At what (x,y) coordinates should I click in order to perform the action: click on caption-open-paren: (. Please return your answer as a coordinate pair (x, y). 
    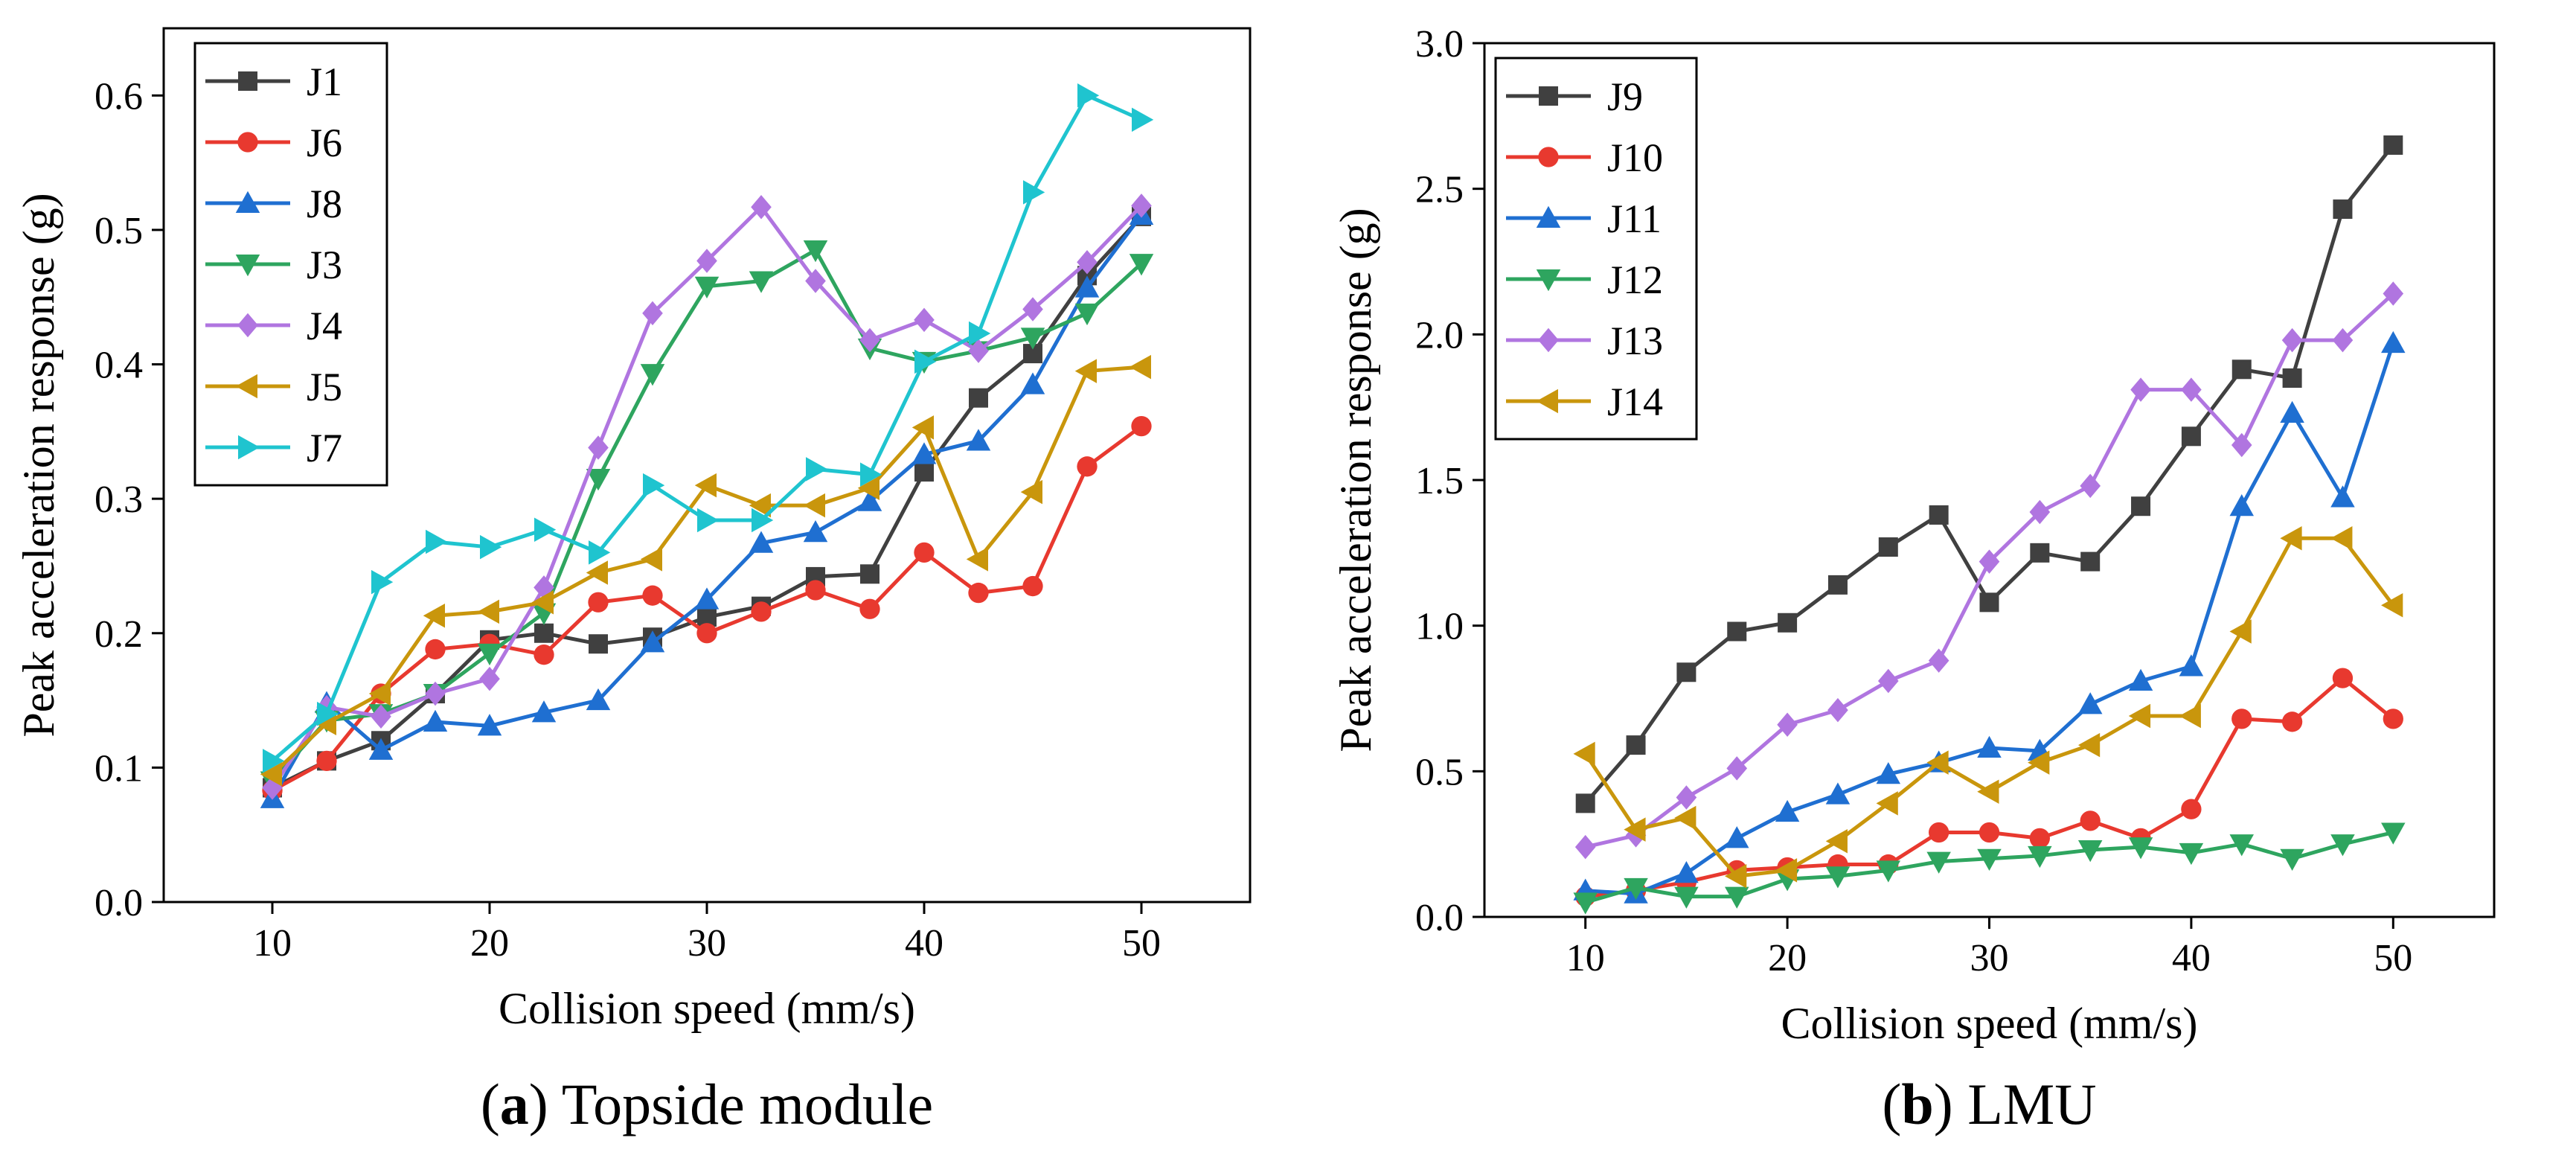
    Looking at the image, I should click on (491, 1104).